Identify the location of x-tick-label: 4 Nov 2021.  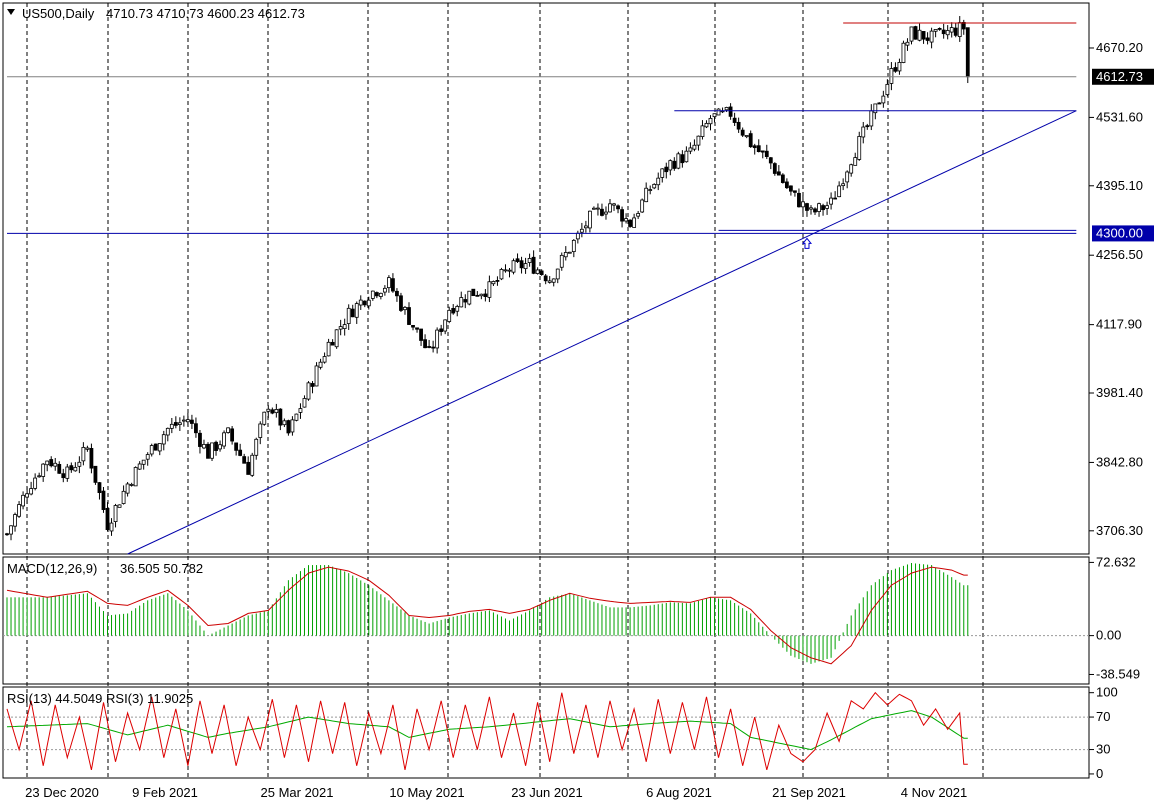
(934, 792).